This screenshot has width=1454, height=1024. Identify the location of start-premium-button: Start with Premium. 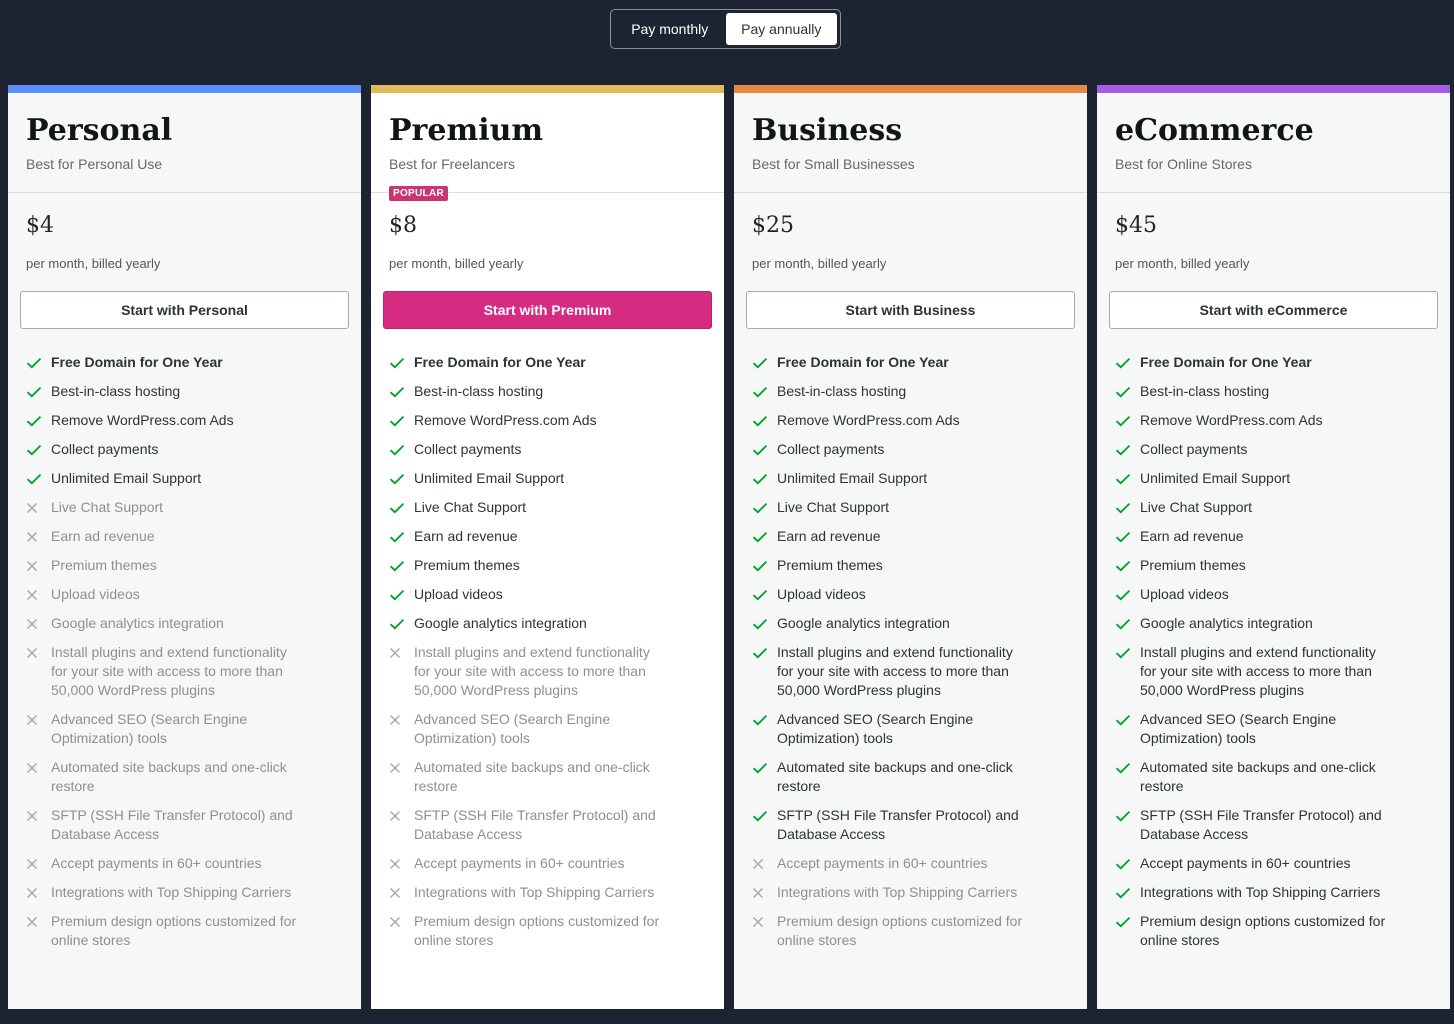
(547, 310).